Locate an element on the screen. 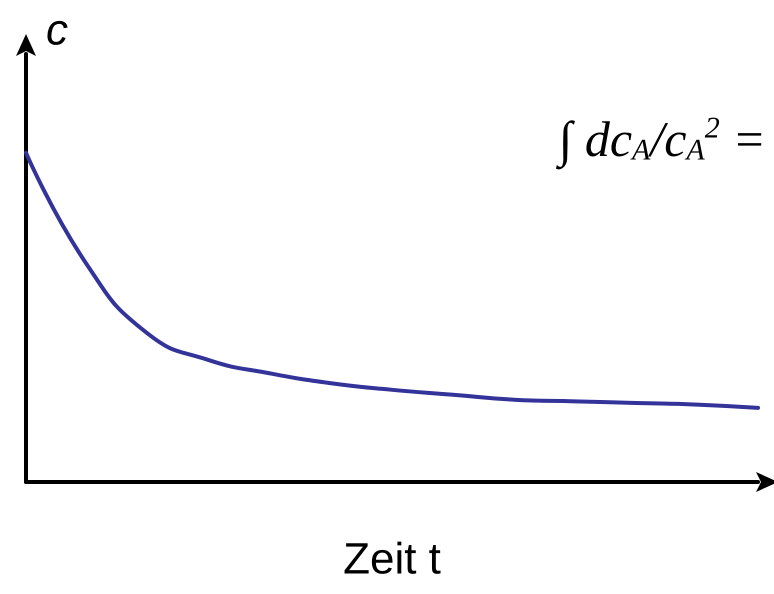 The height and width of the screenshot is (594, 774). annotation: ∫ dcA/cA2 = is located at coordinates (661, 140).